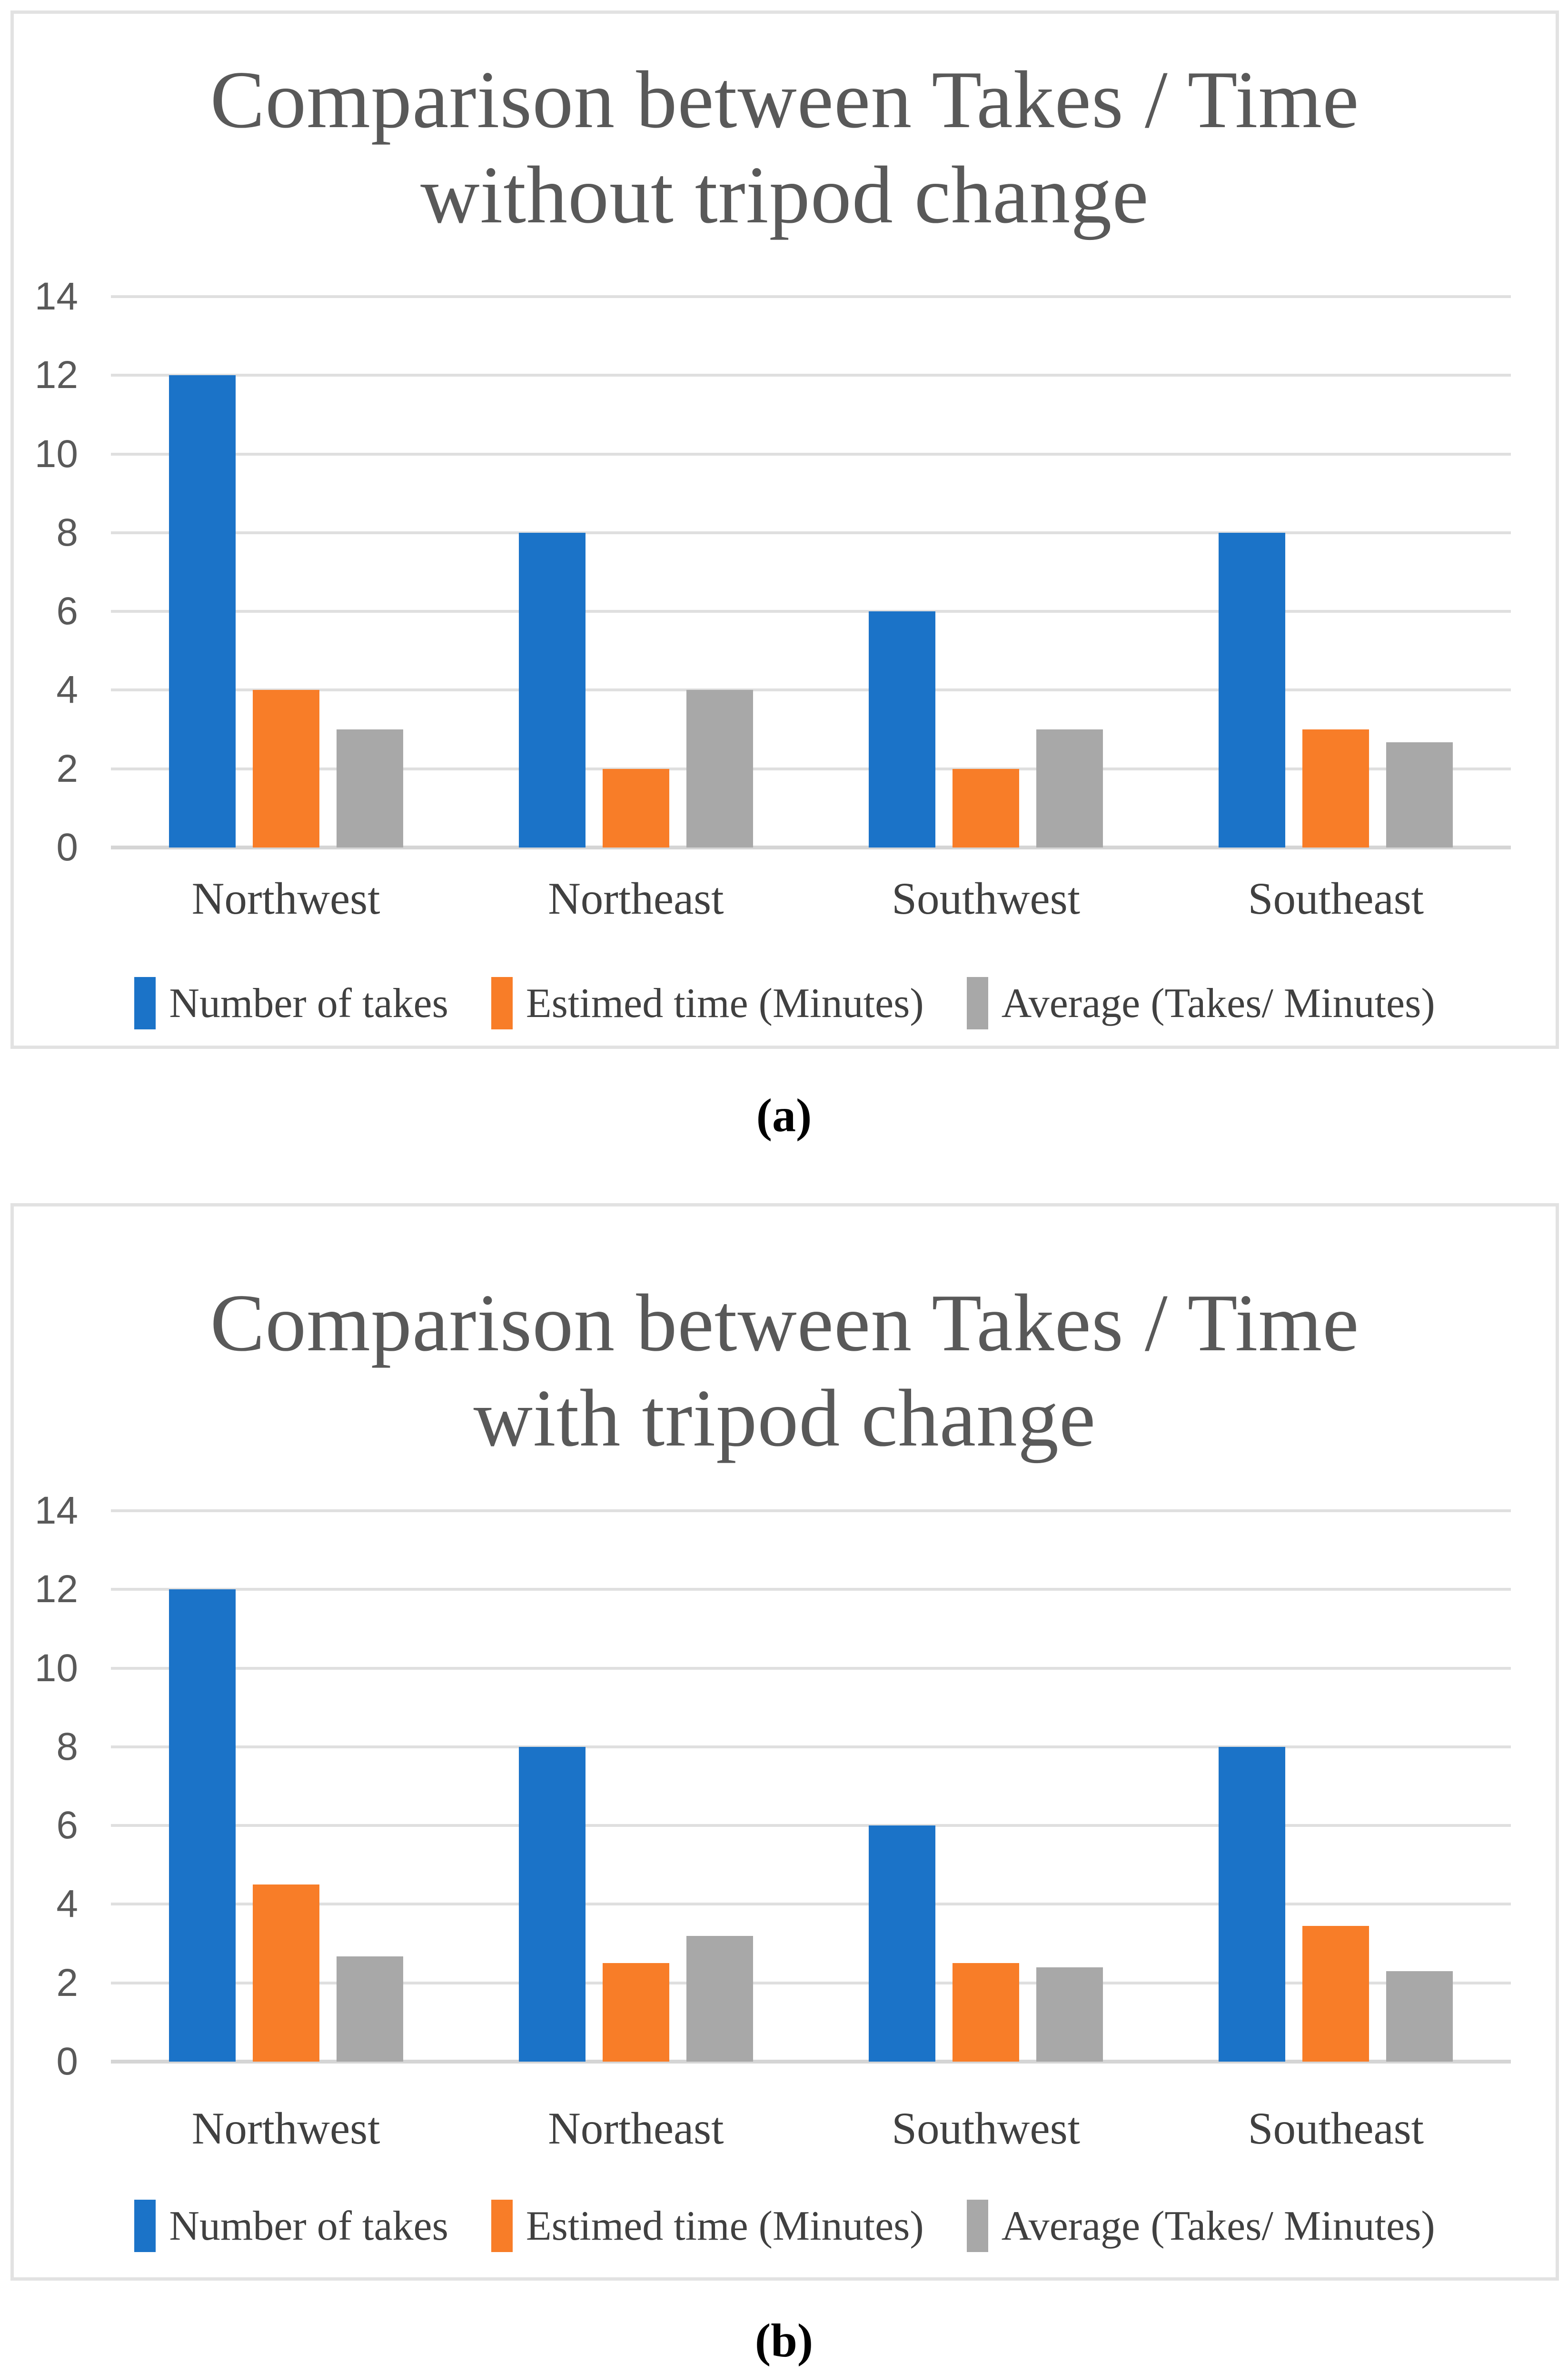 The width and height of the screenshot is (1568, 2373). I want to click on chart-title-line-2: with tripod change, so click(785, 1418).